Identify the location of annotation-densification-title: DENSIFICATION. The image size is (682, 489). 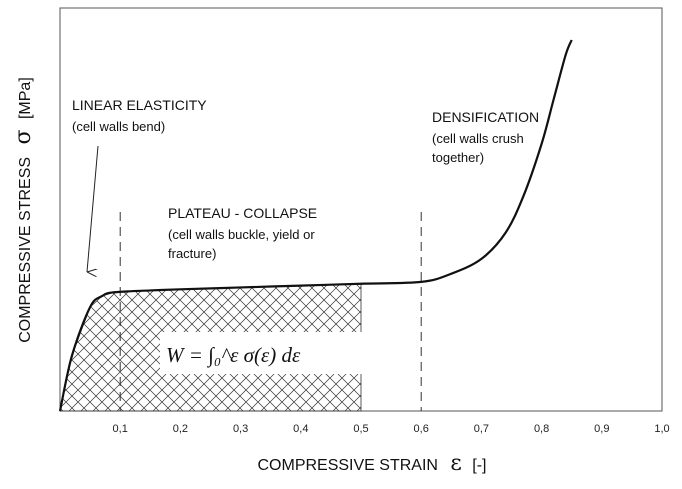
(485, 117).